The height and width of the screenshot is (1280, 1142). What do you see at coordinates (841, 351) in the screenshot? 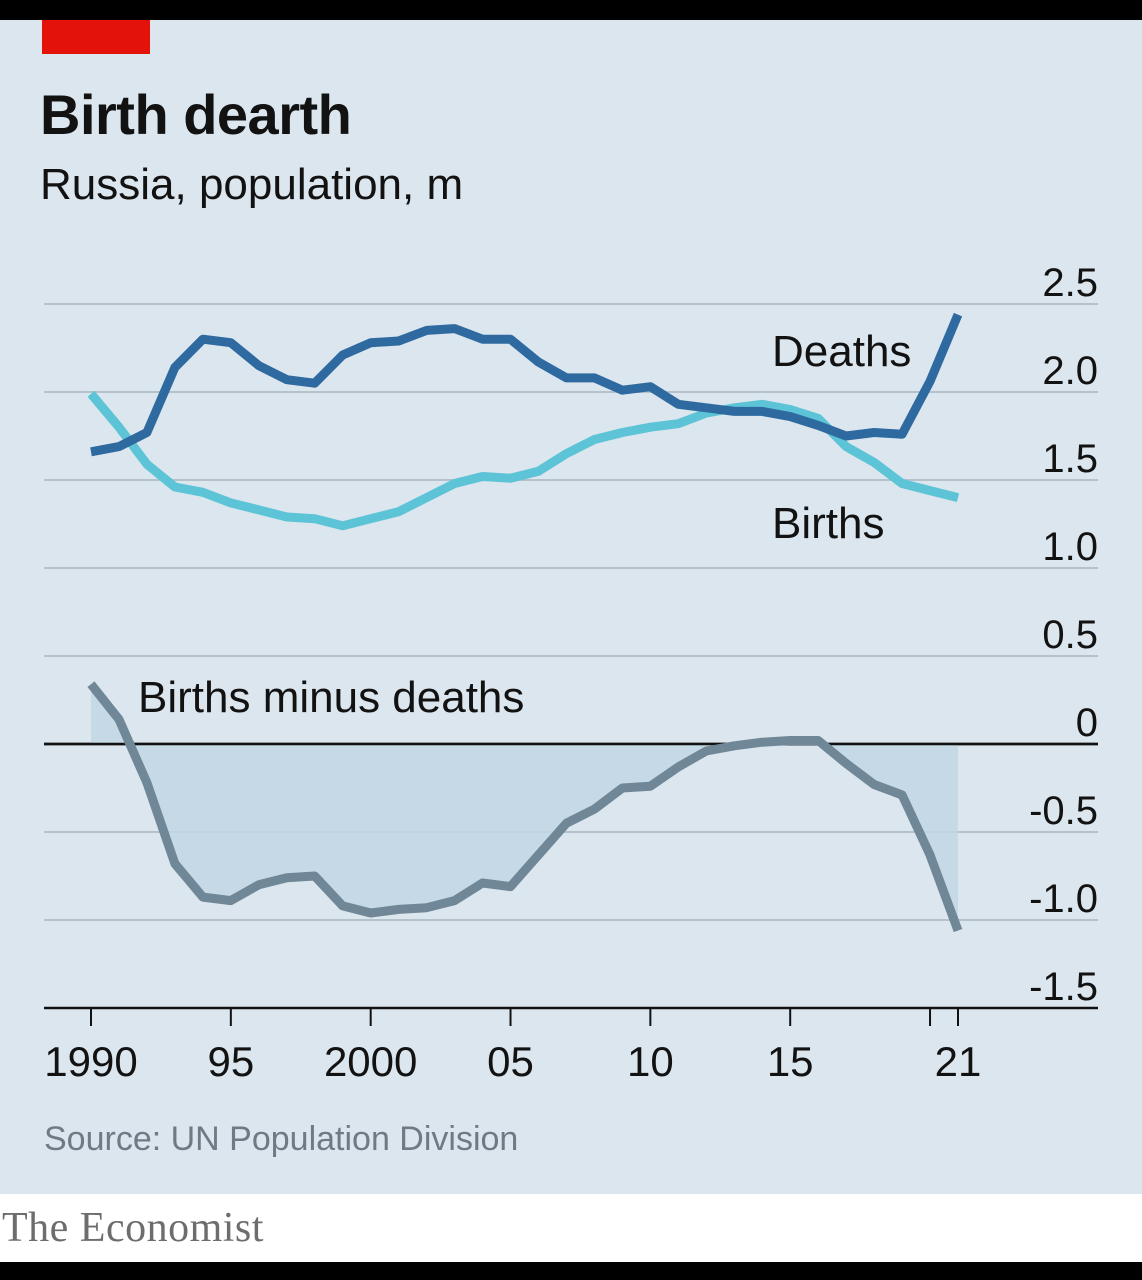
I see `deaths-label: Deaths` at bounding box center [841, 351].